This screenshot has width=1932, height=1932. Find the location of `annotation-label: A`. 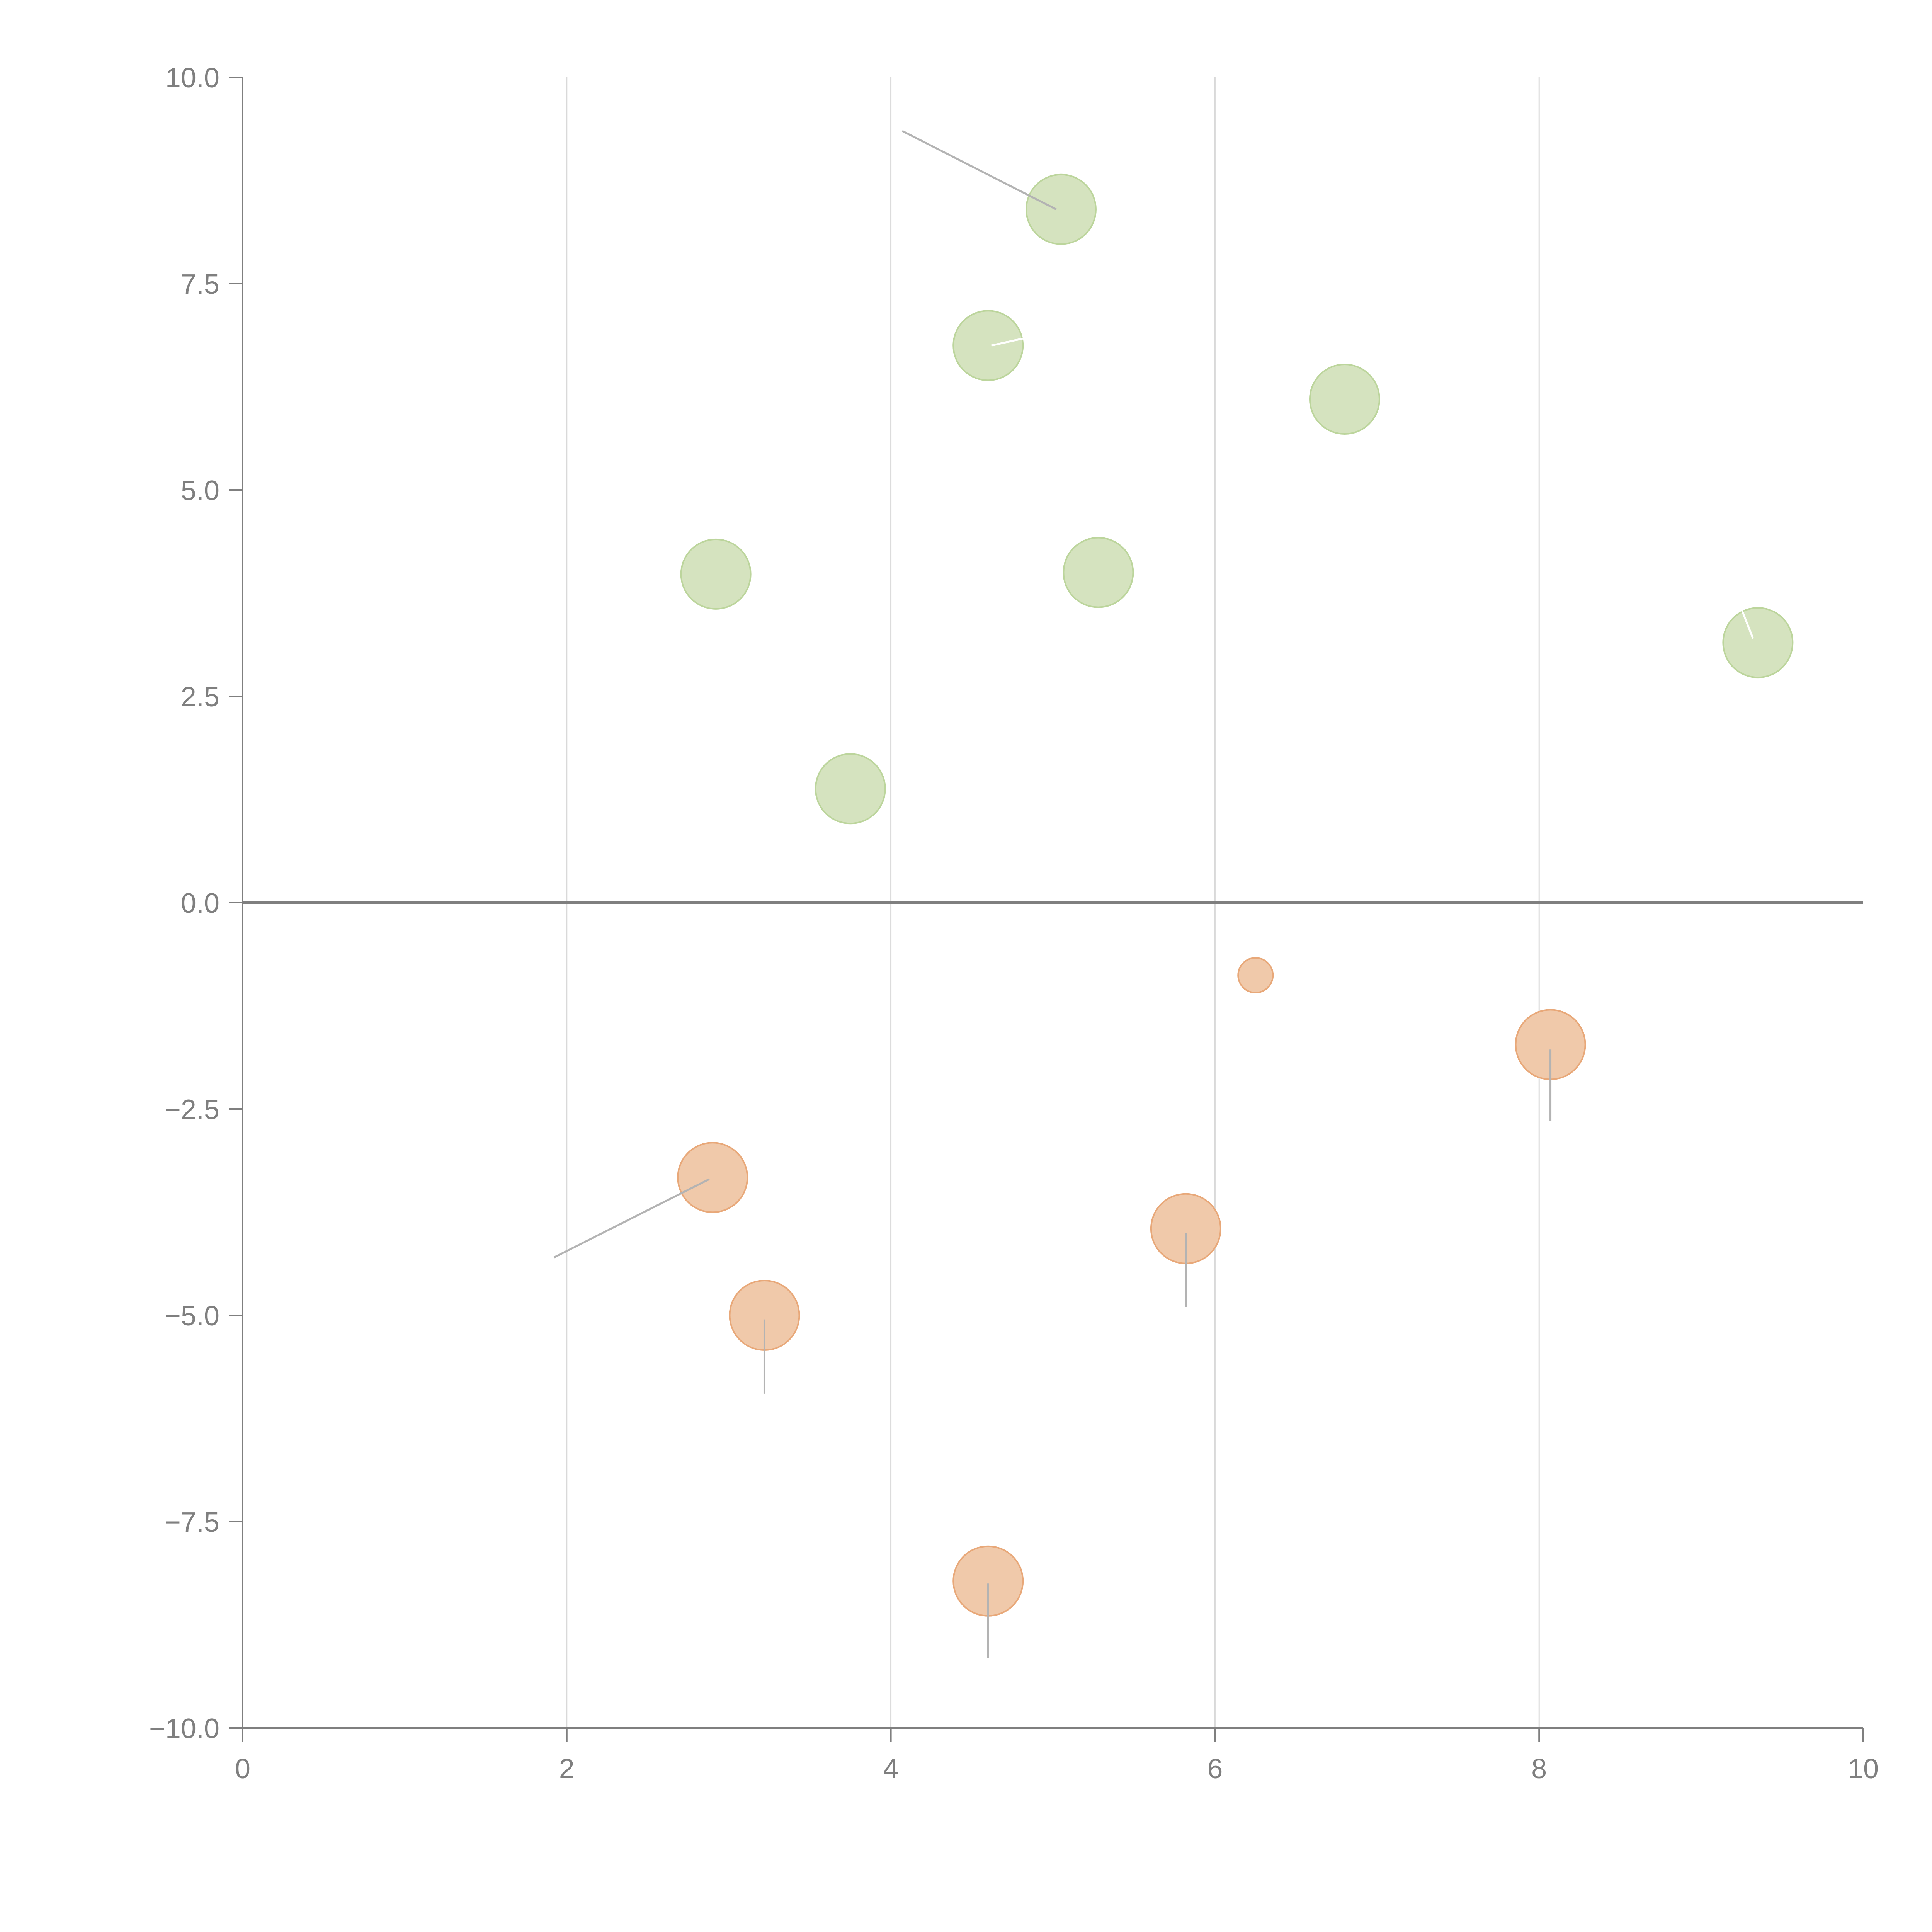

annotation-label: A is located at coordinates (1039, 339).